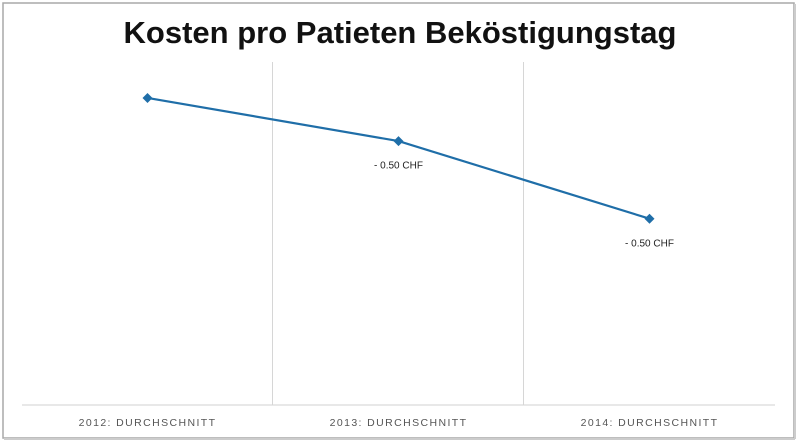  I want to click on chart-title: Kosten pro Patieten Beköstigungstag, so click(400, 32).